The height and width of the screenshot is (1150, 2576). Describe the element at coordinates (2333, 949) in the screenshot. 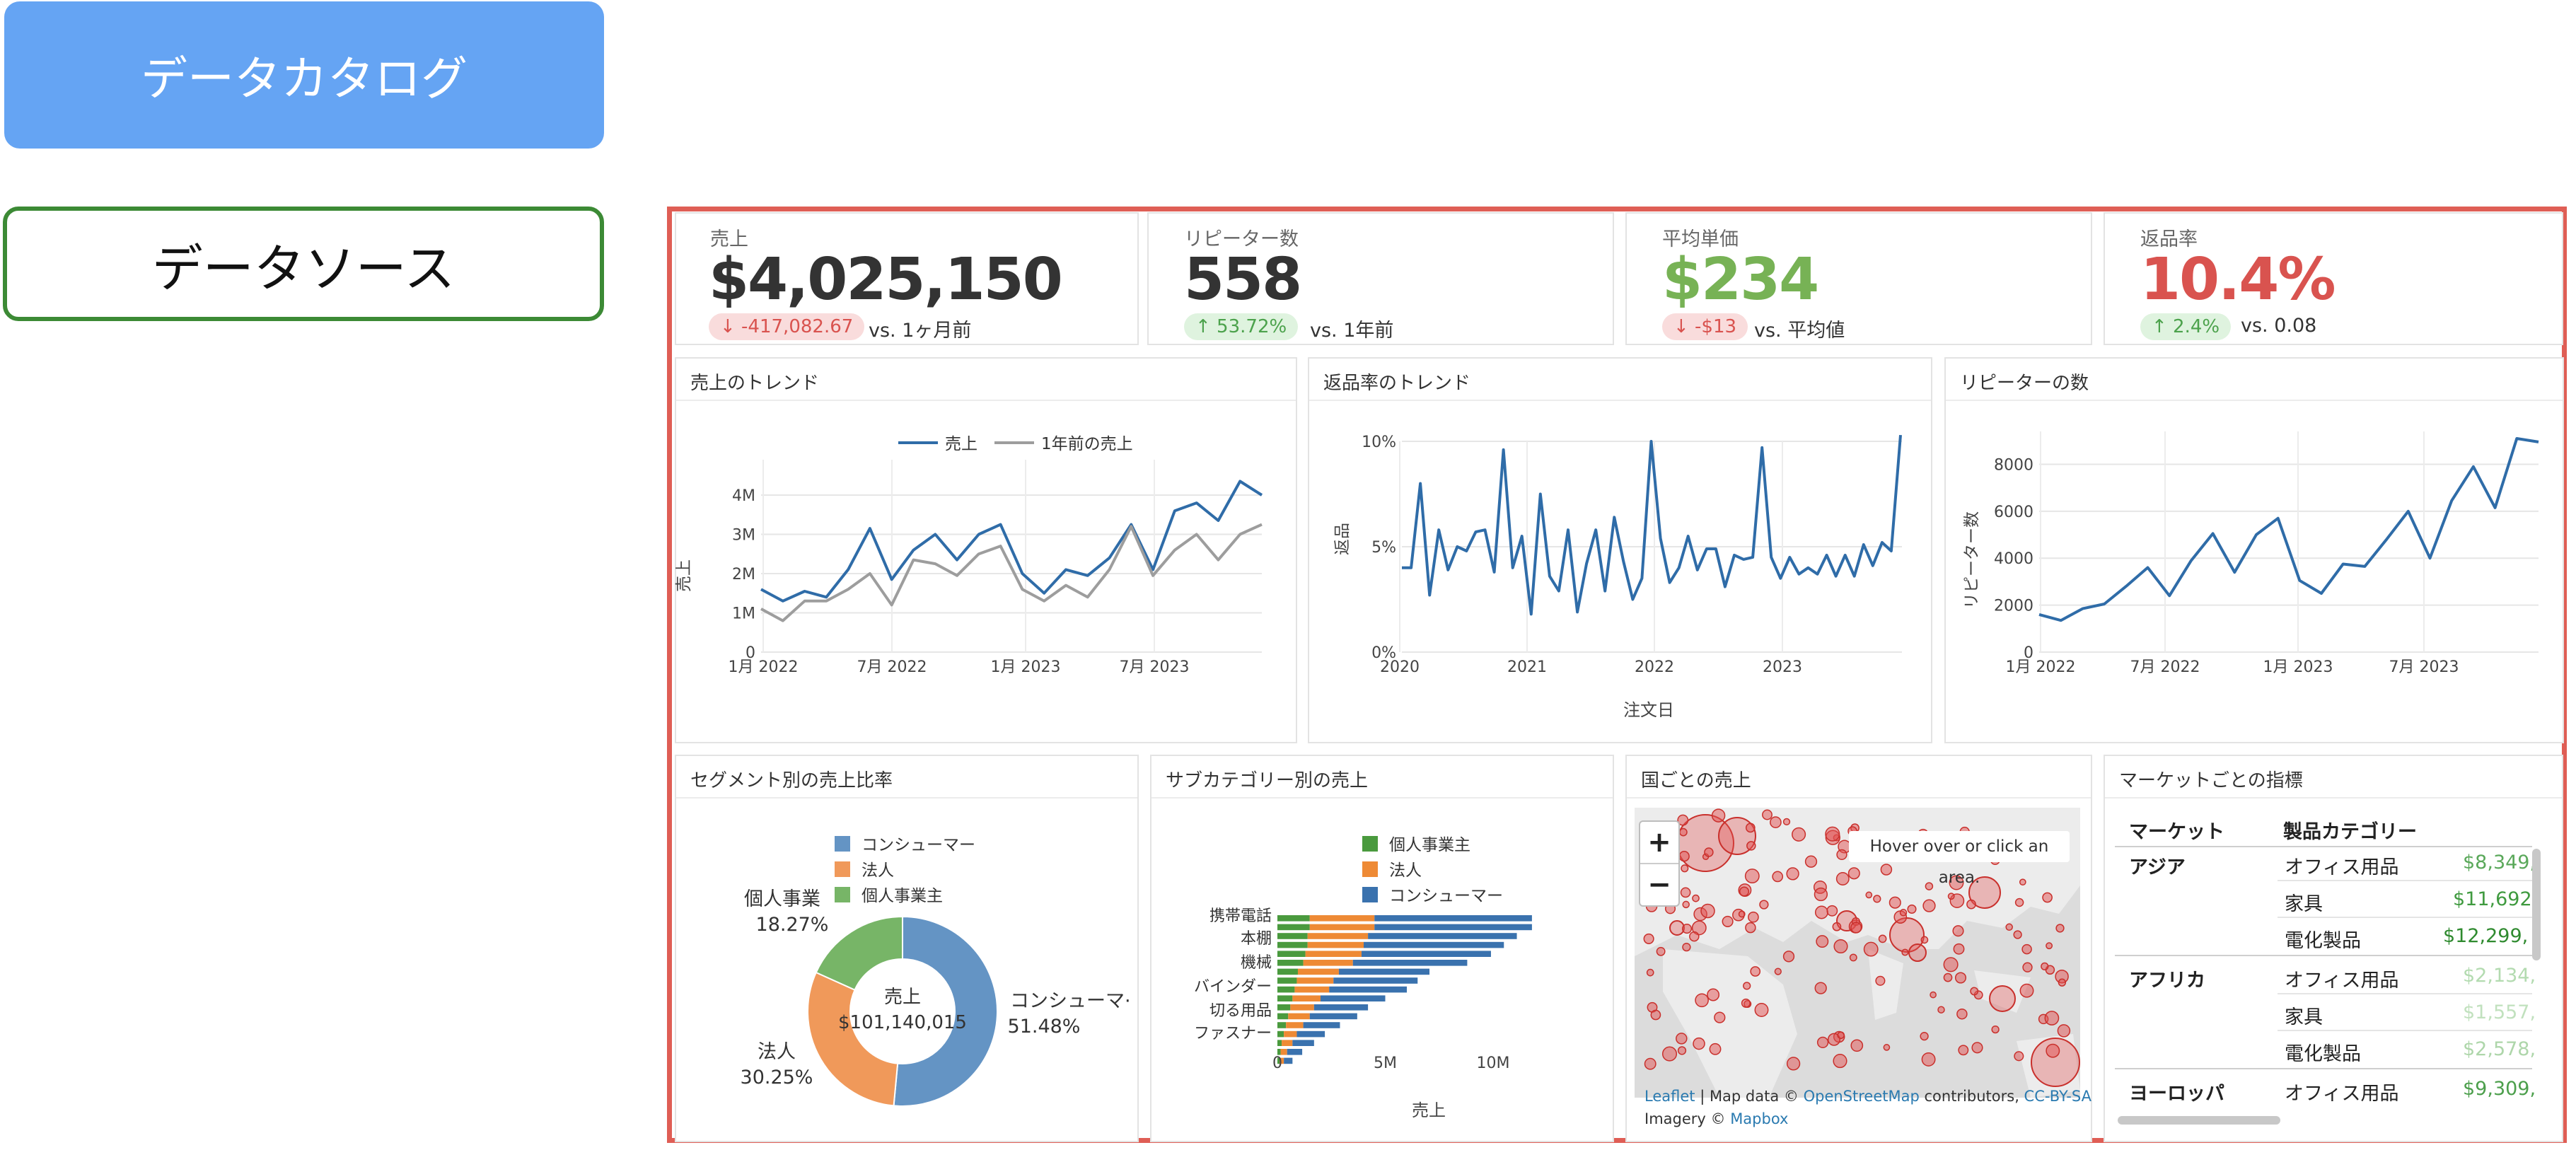

I see `card-market: マーケットごとの指標` at that location.